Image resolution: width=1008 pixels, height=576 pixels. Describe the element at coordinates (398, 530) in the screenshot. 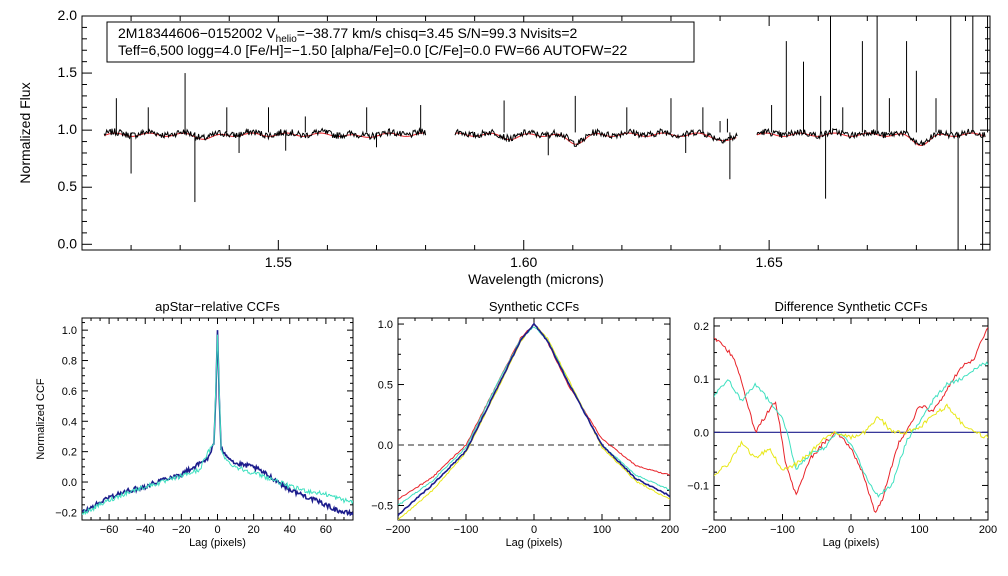

I see `synthetic-xtick-label: −200` at that location.